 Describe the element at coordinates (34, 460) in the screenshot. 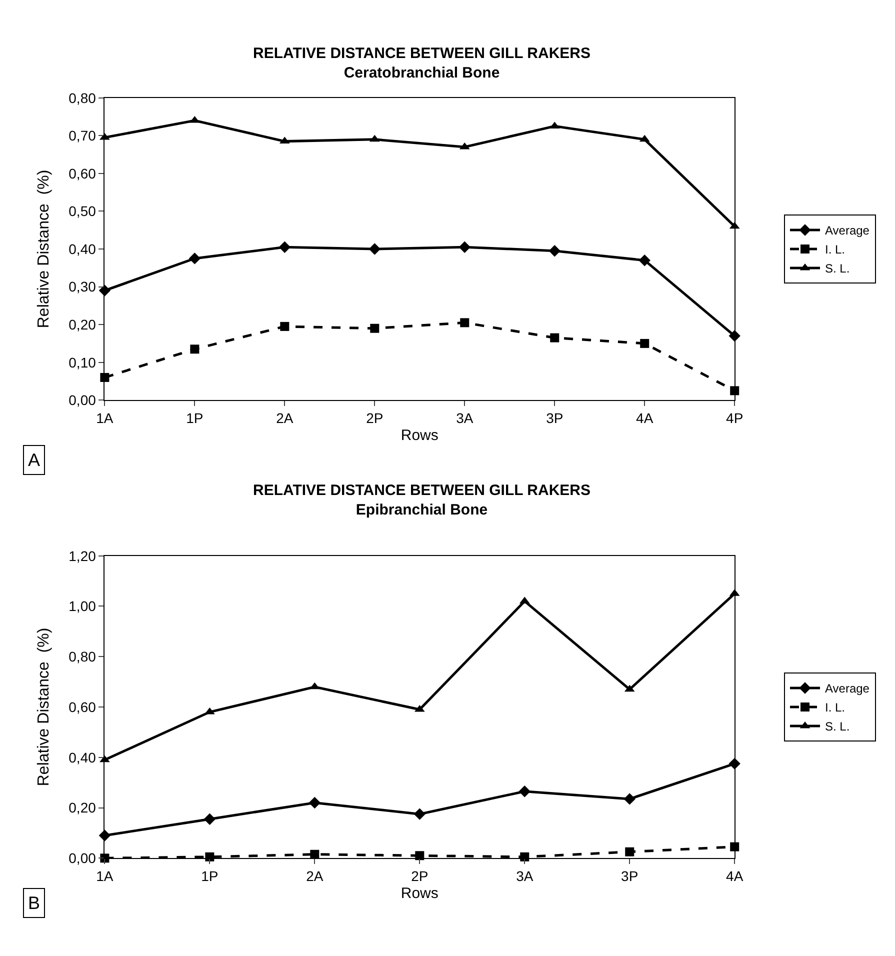

I see `text: A` at that location.